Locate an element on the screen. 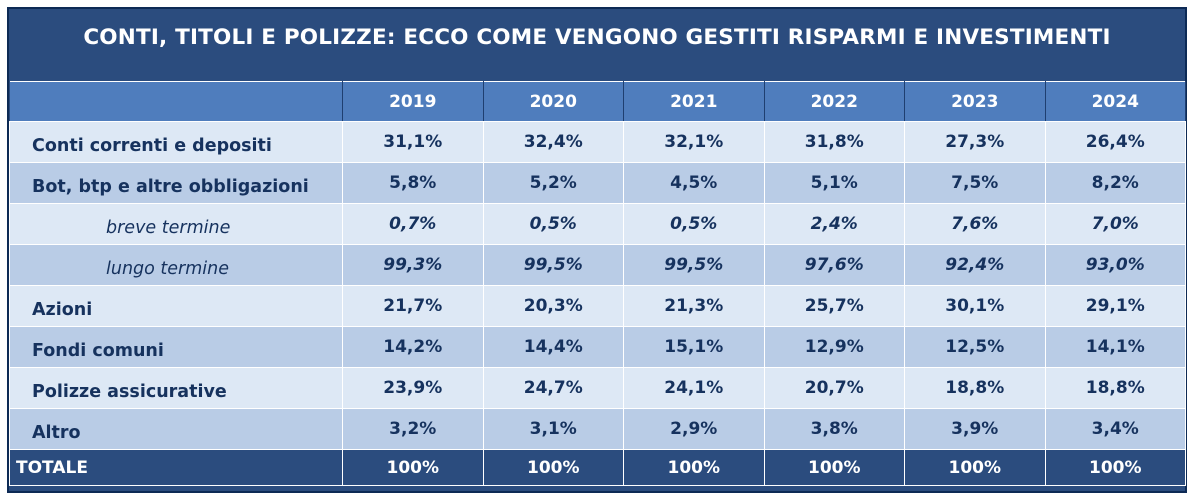  table-cell: 93,0% is located at coordinates (1115, 265).